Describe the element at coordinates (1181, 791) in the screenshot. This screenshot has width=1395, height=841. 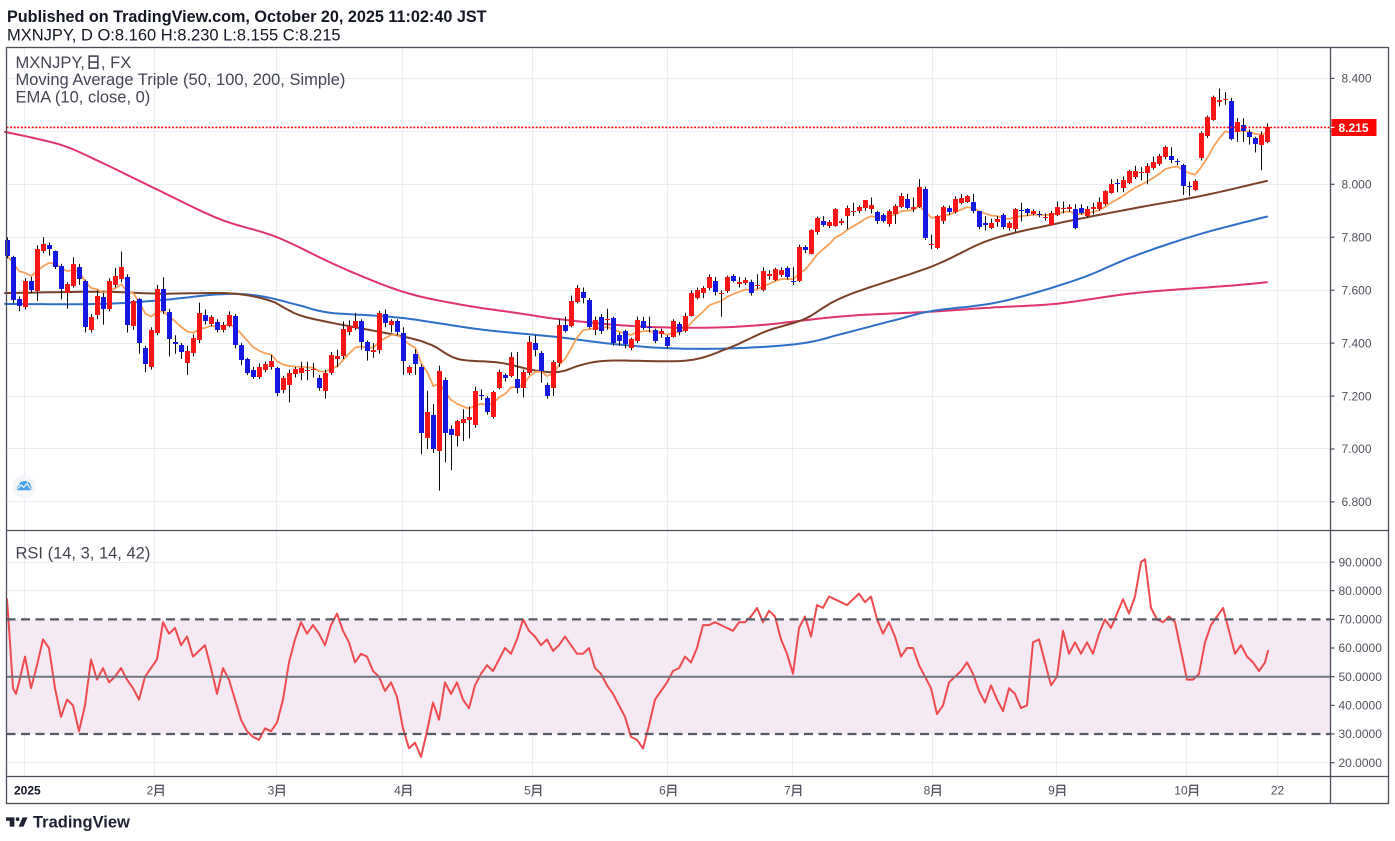
I see `svg-text: 10` at that location.